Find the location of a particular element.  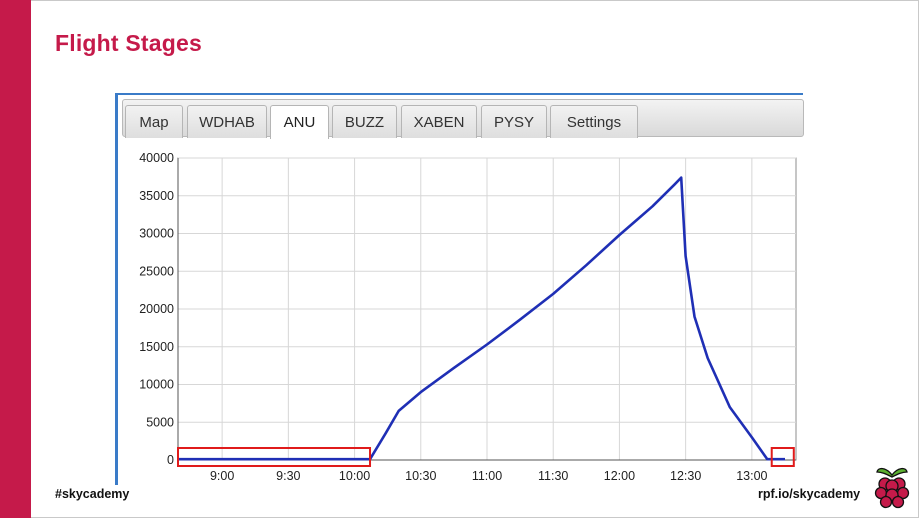

y-tick-label: 20000 is located at coordinates (156, 309).